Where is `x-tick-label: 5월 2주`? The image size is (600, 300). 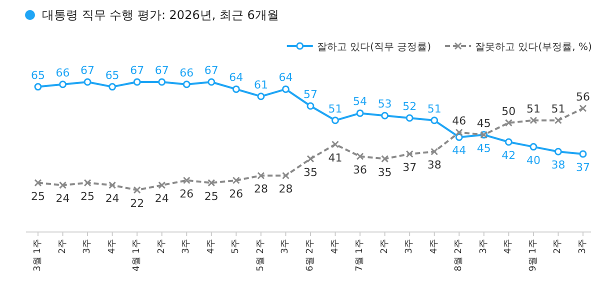 x-tick-label: 5월 2주 is located at coordinates (261, 255).